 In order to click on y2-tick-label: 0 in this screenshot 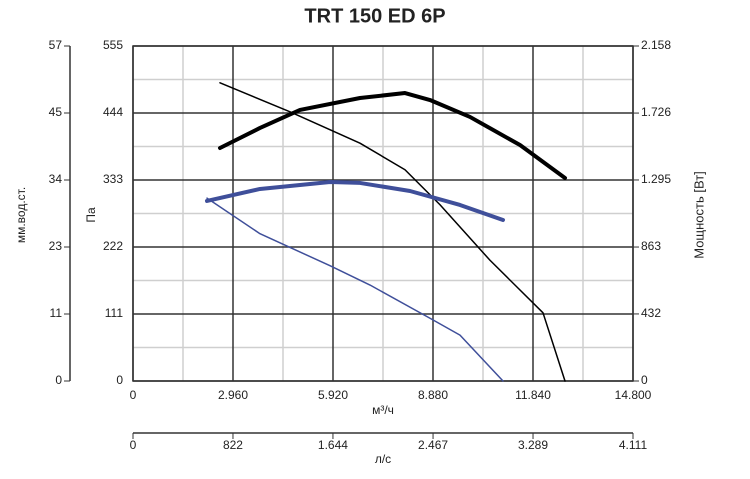, I will do `click(644, 380)`.